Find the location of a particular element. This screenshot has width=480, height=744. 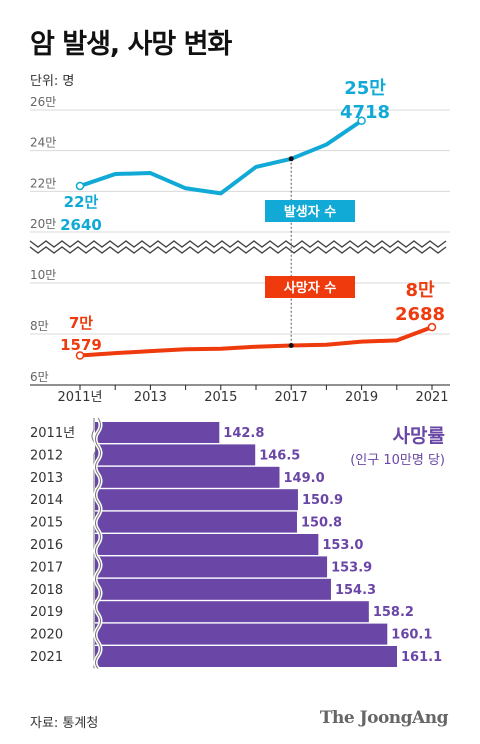

x-tick-label: 2017 is located at coordinates (291, 397).